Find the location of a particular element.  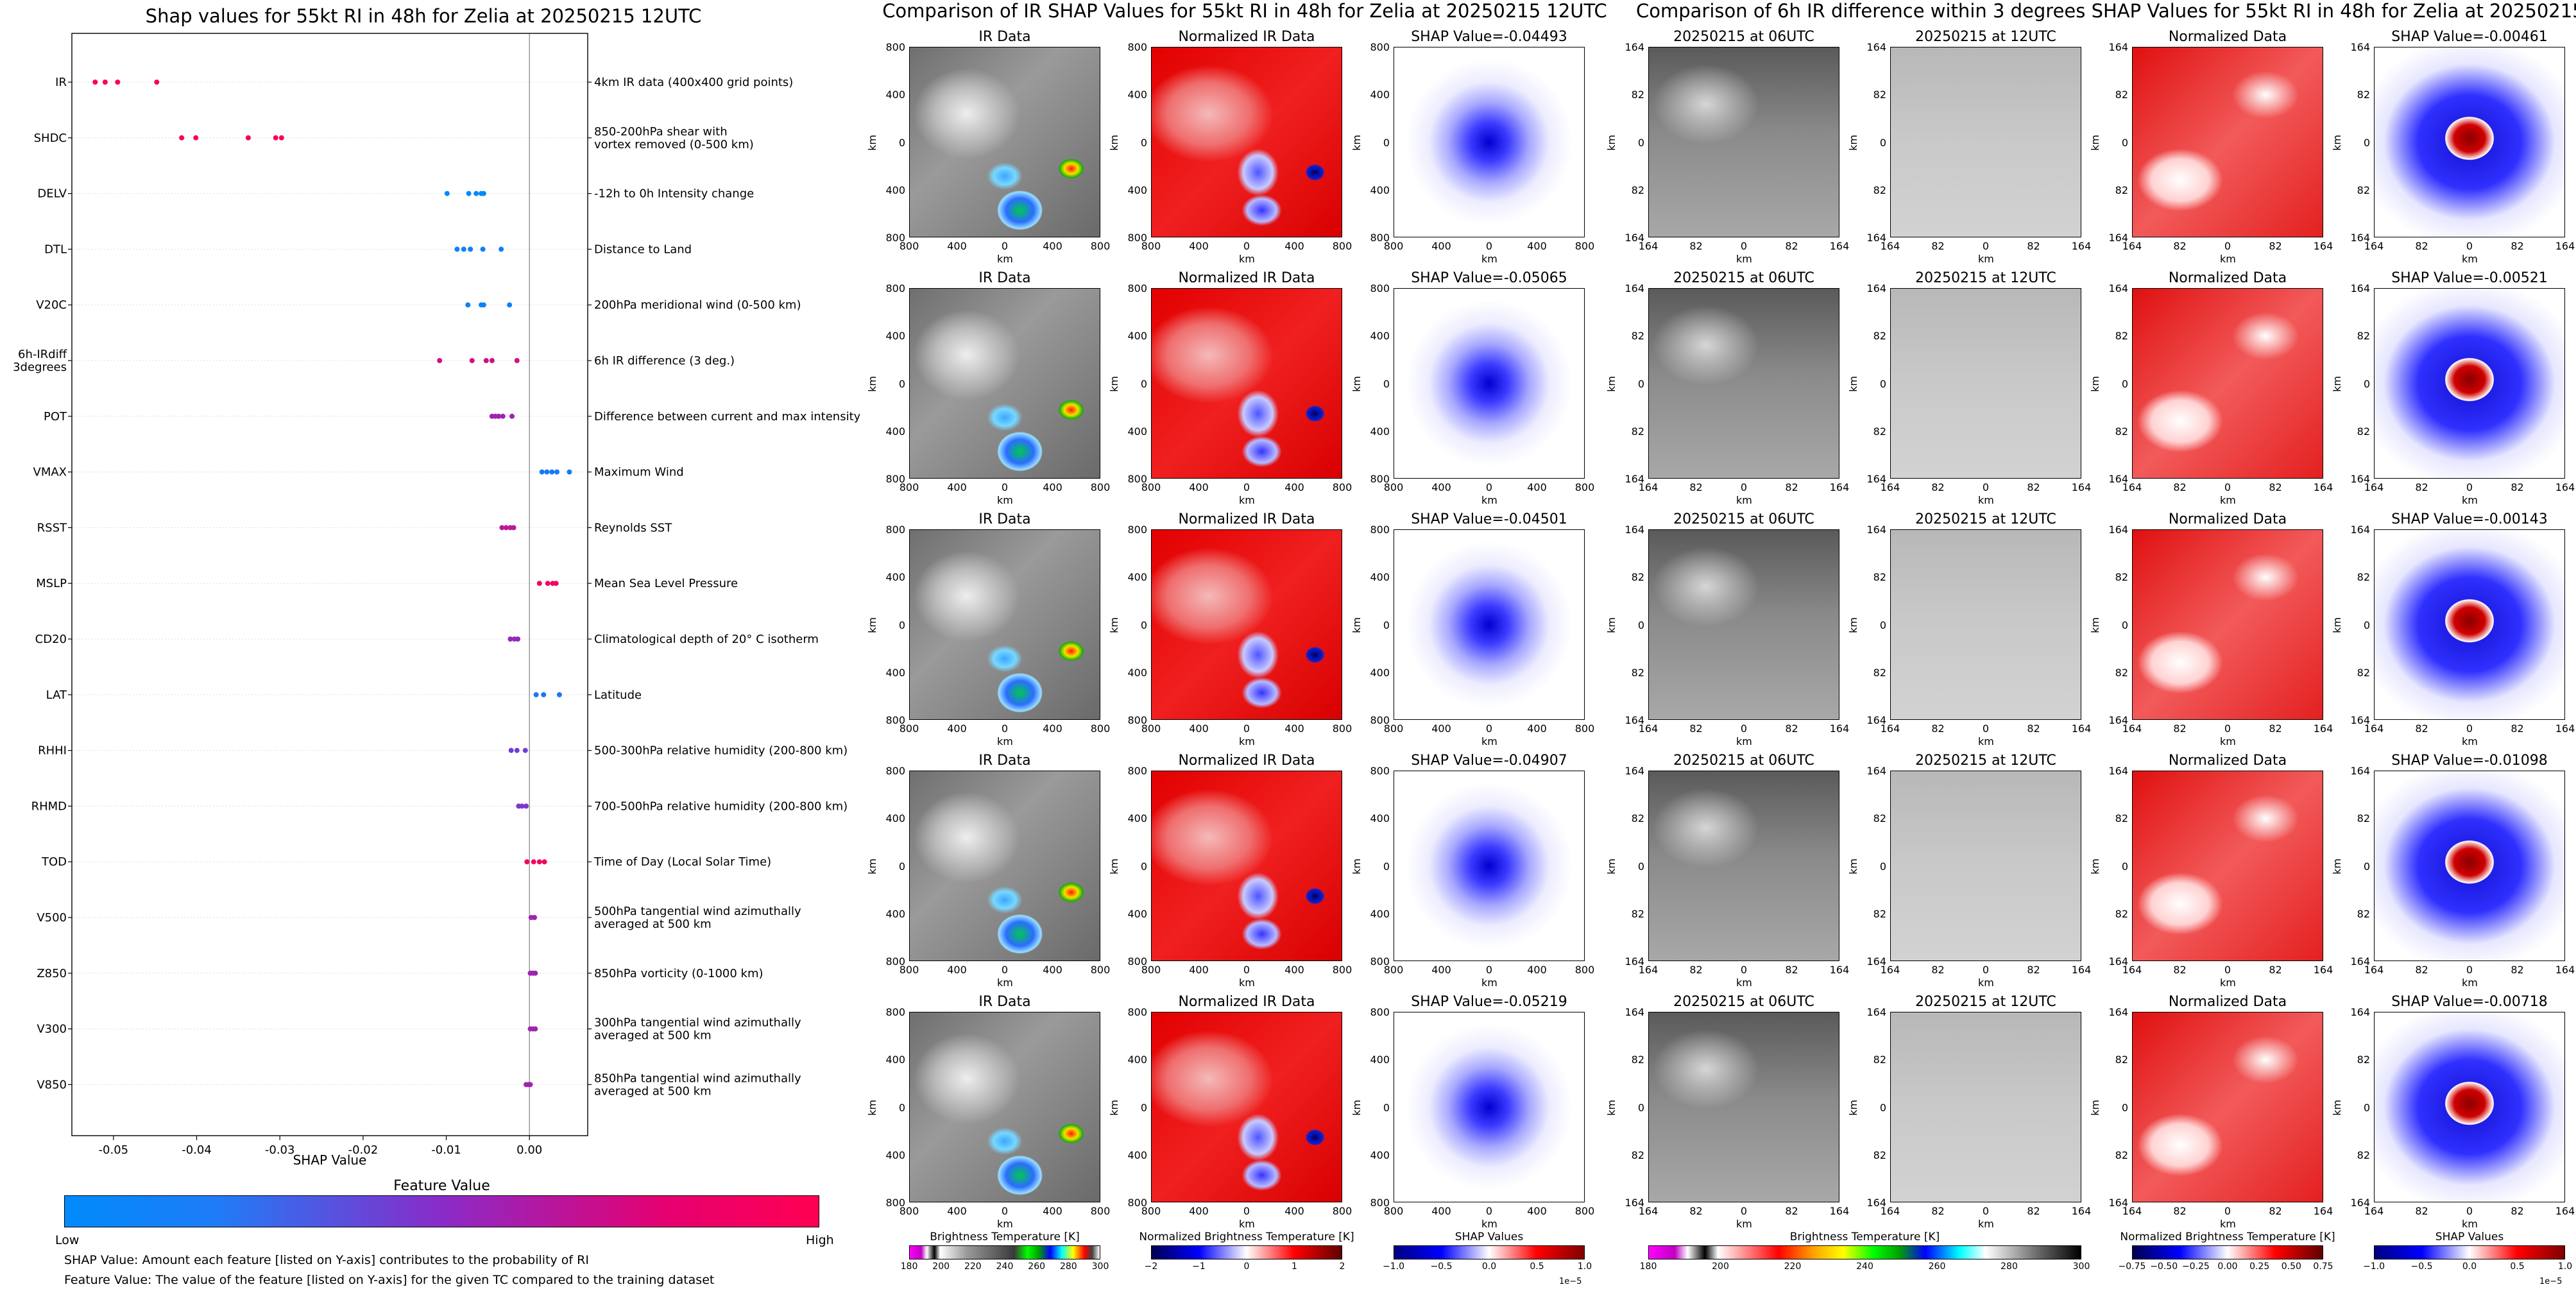

x-tick-label: -0.02 is located at coordinates (363, 1150).